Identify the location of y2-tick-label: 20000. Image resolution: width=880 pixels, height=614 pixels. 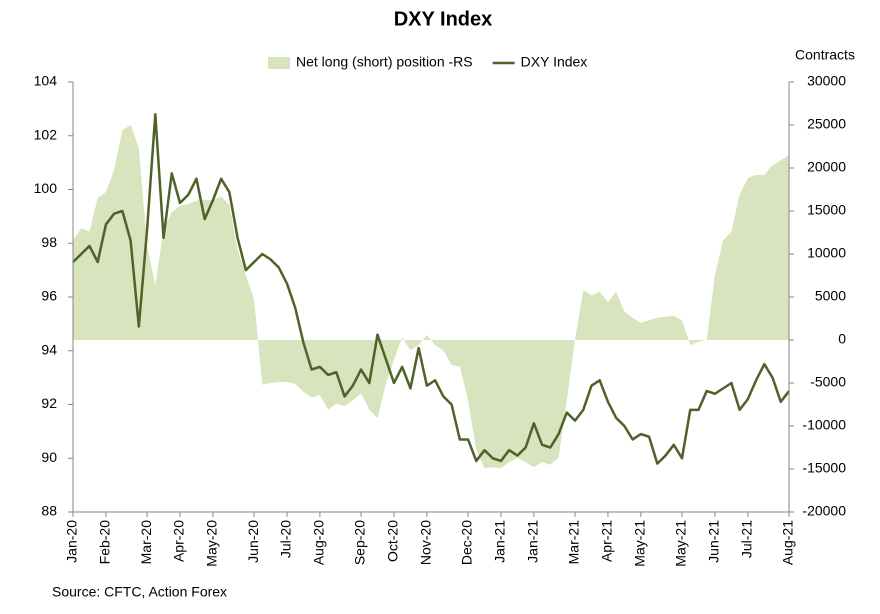
(826, 167).